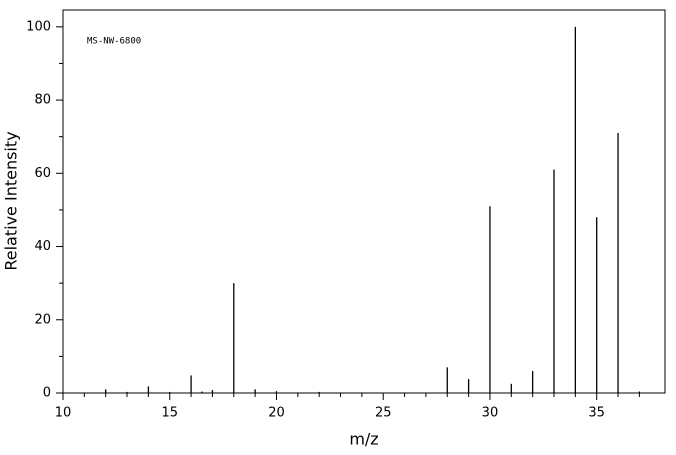  What do you see at coordinates (42, 173) in the screenshot?
I see `y-tick-label: 60` at bounding box center [42, 173].